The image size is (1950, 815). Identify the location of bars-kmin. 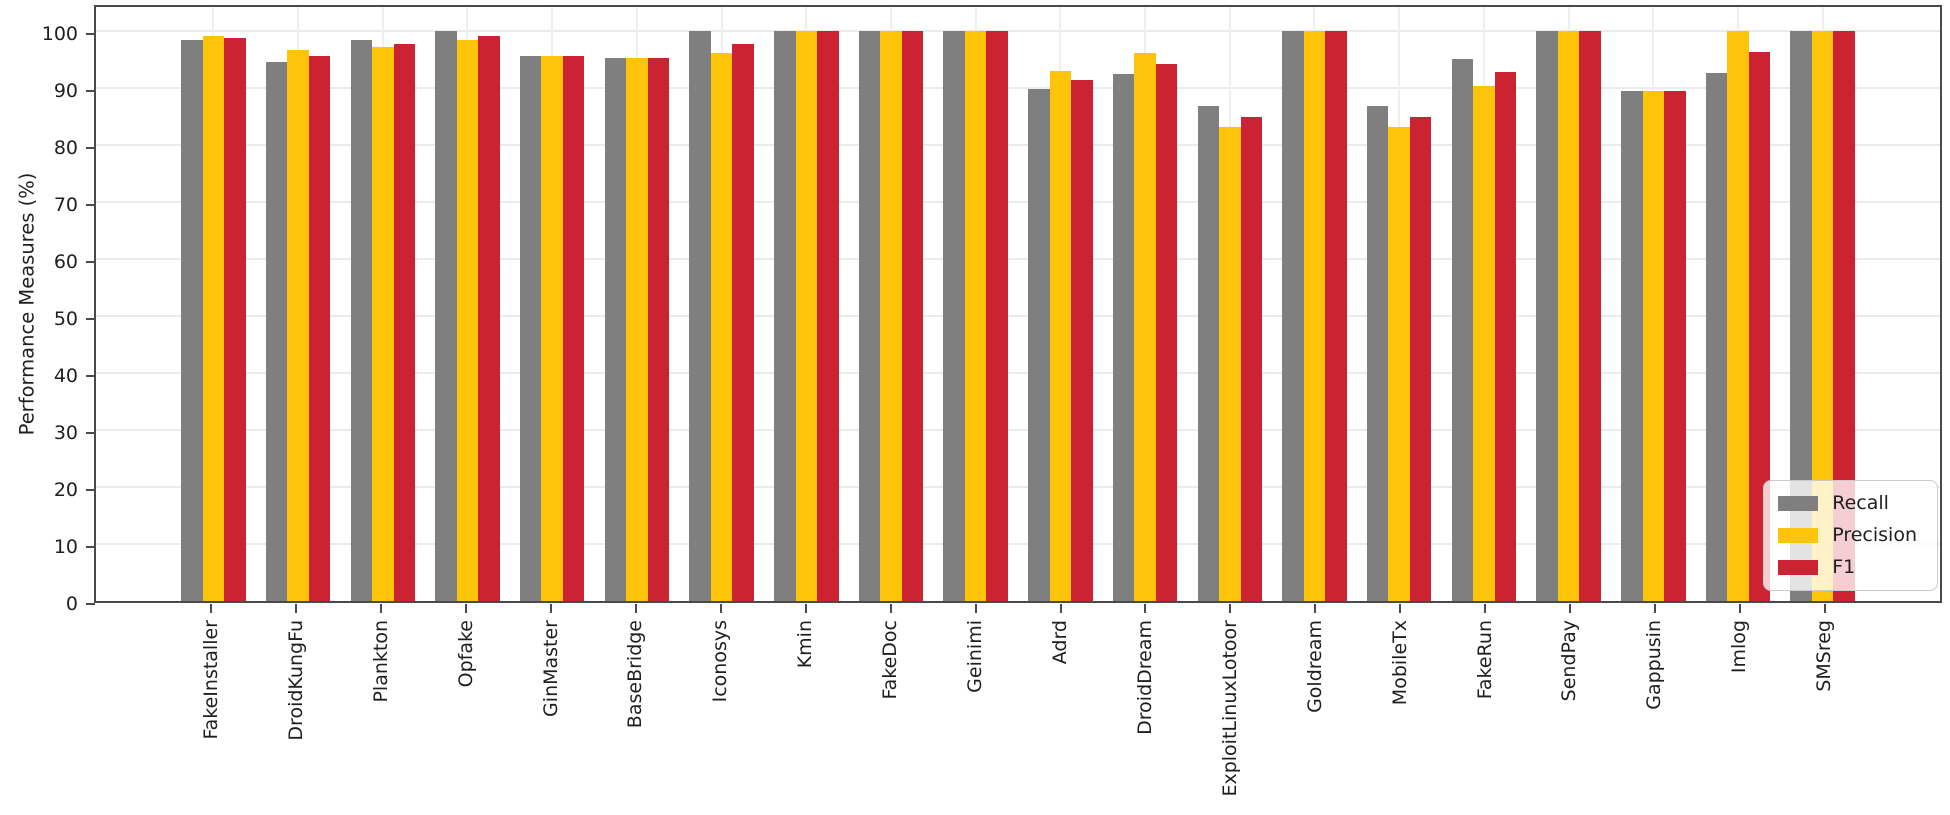
(806, 316).